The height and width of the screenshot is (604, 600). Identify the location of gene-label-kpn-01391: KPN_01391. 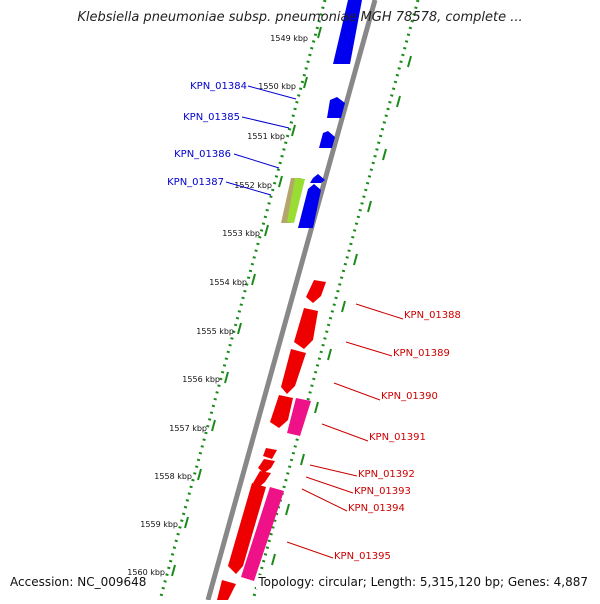
(397, 437).